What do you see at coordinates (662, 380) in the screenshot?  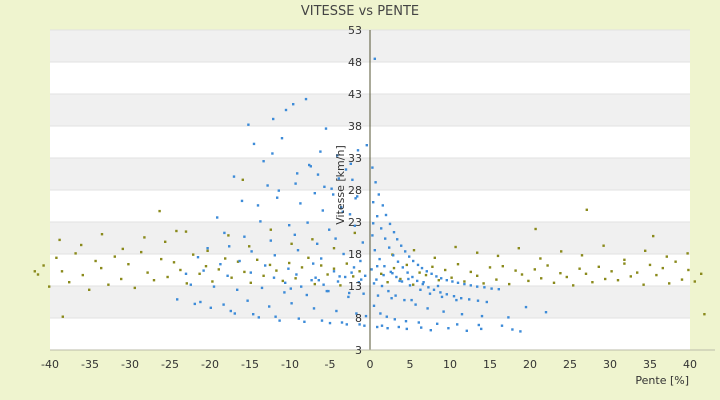 I see `x-axis-label: Pente [%]` at bounding box center [662, 380].